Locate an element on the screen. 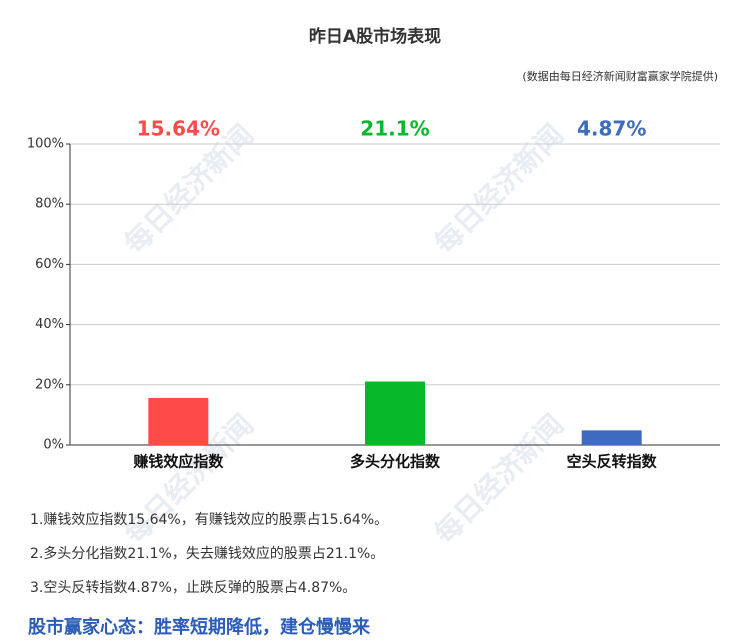 The width and height of the screenshot is (750, 642). y-tick-label: 80% is located at coordinates (49, 204).